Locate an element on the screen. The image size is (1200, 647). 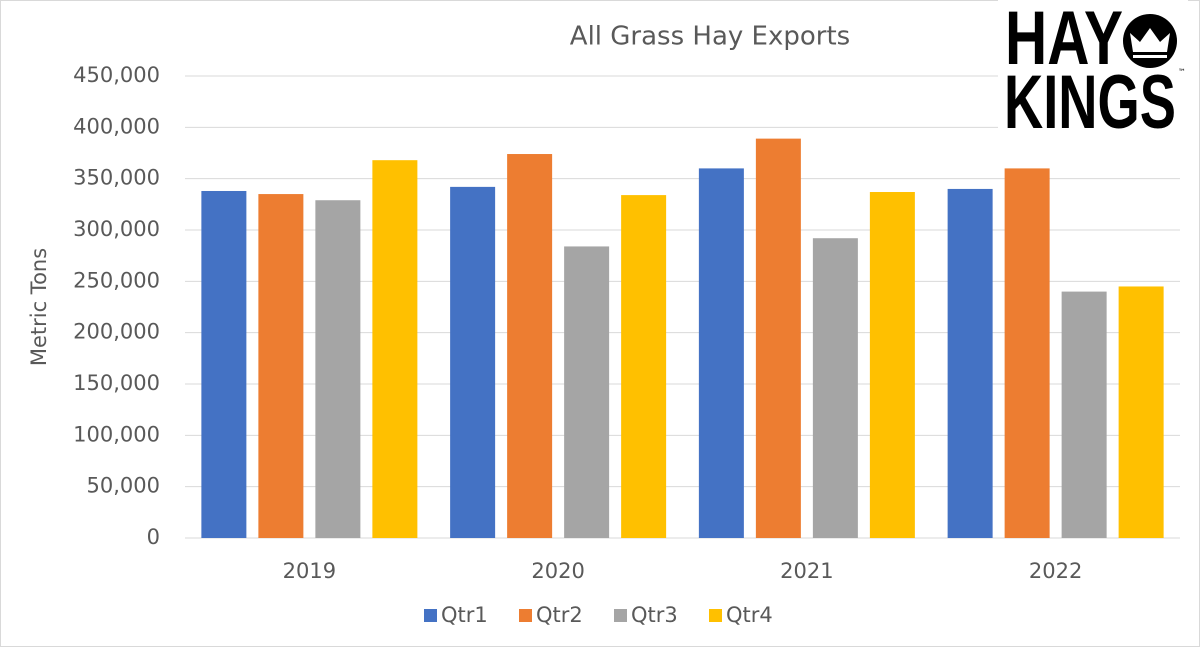
legend-label: Qtr3 is located at coordinates (654, 615).